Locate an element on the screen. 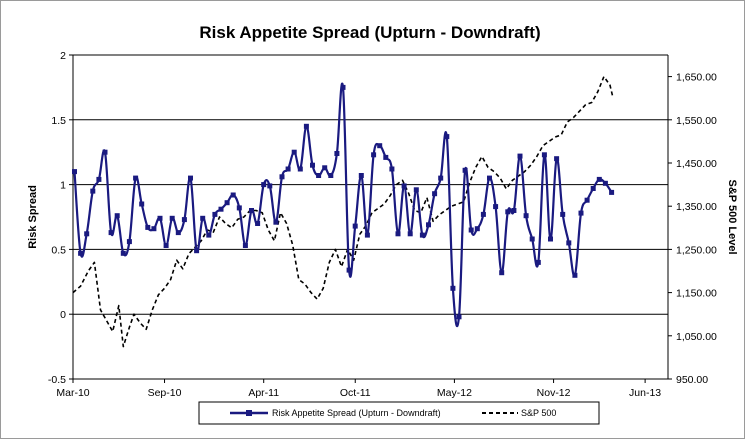 This screenshot has height=439, width=745. y2-tick-label: 1,650.00 is located at coordinates (696, 78).